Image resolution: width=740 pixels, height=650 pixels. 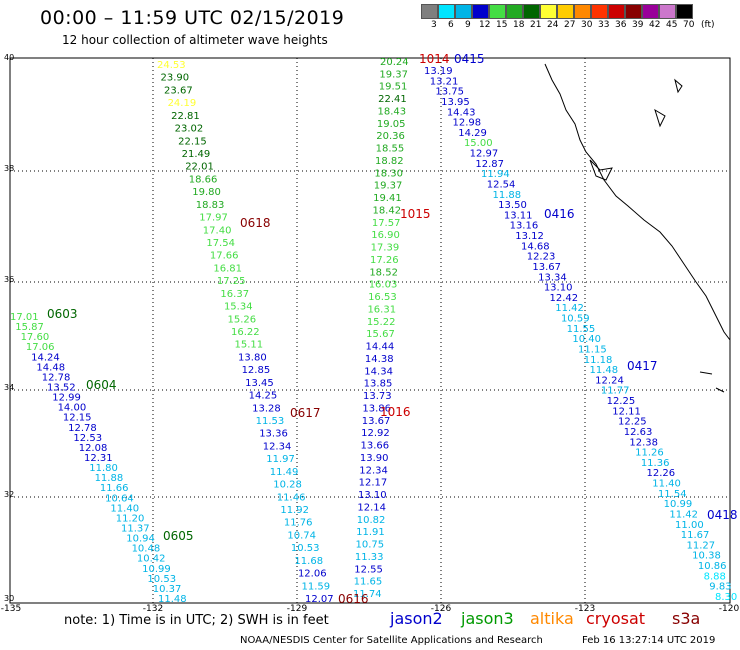 What do you see at coordinates (672, 25) in the screenshot?
I see `color-scale-label: 45` at bounding box center [672, 25].